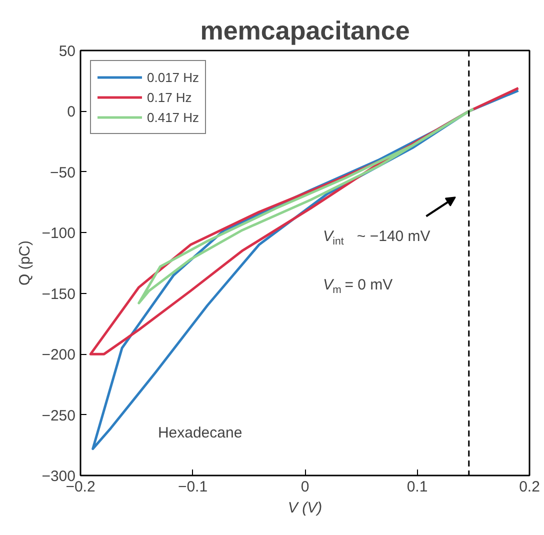 This screenshot has height=535, width=544. Describe the element at coordinates (59, 294) in the screenshot. I see `y-tick-label: −150` at that location.